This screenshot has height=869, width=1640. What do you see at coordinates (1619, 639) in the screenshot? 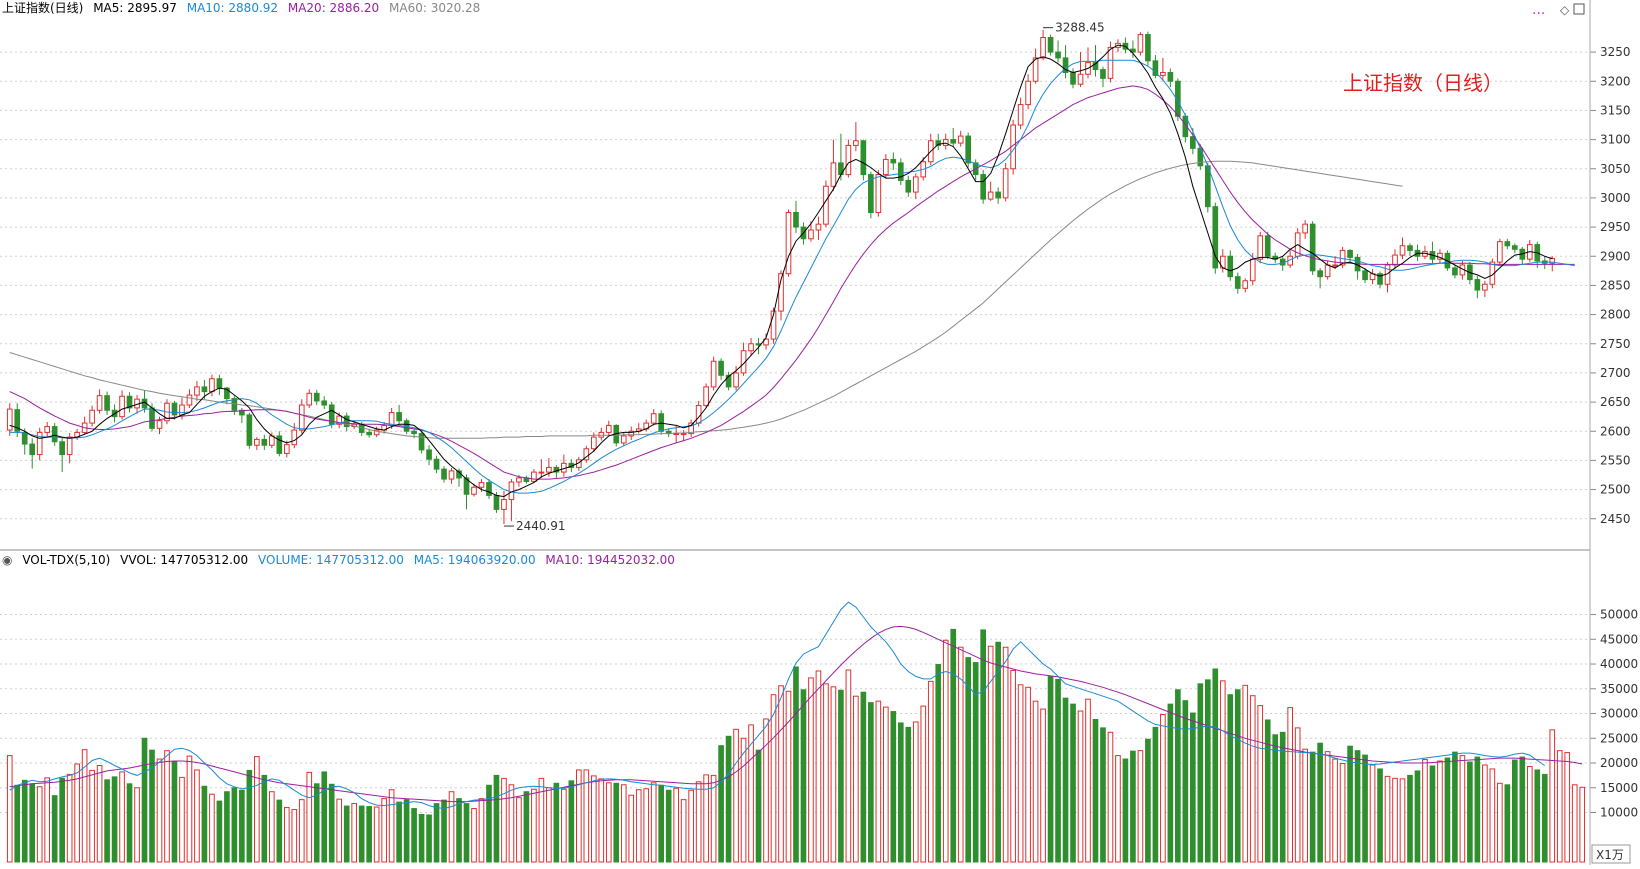
I see `volume-tick-label: 45000` at bounding box center [1619, 639].